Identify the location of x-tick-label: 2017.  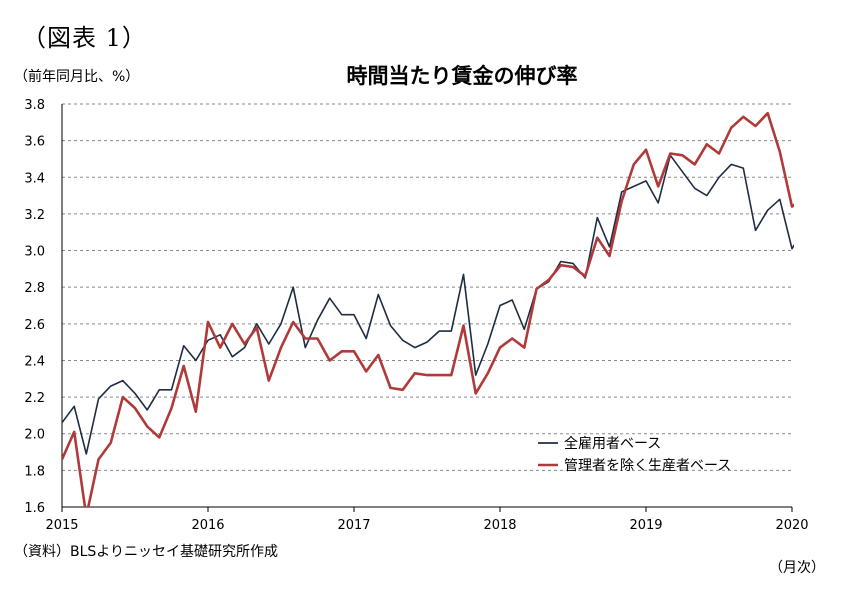
(353, 525).